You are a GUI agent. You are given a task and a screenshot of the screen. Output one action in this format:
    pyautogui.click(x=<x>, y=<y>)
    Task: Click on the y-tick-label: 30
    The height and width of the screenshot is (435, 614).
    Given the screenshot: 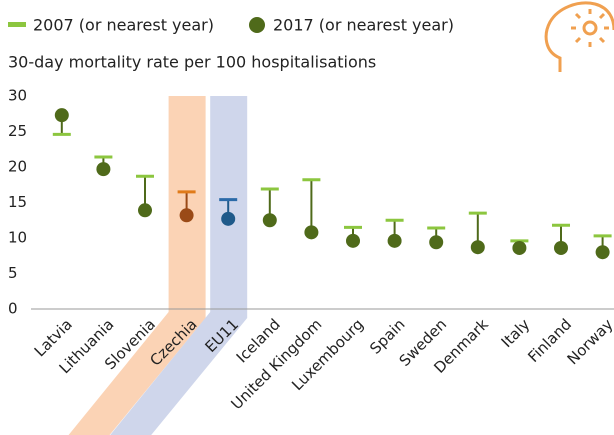 What is the action you would take?
    pyautogui.click(x=17, y=96)
    